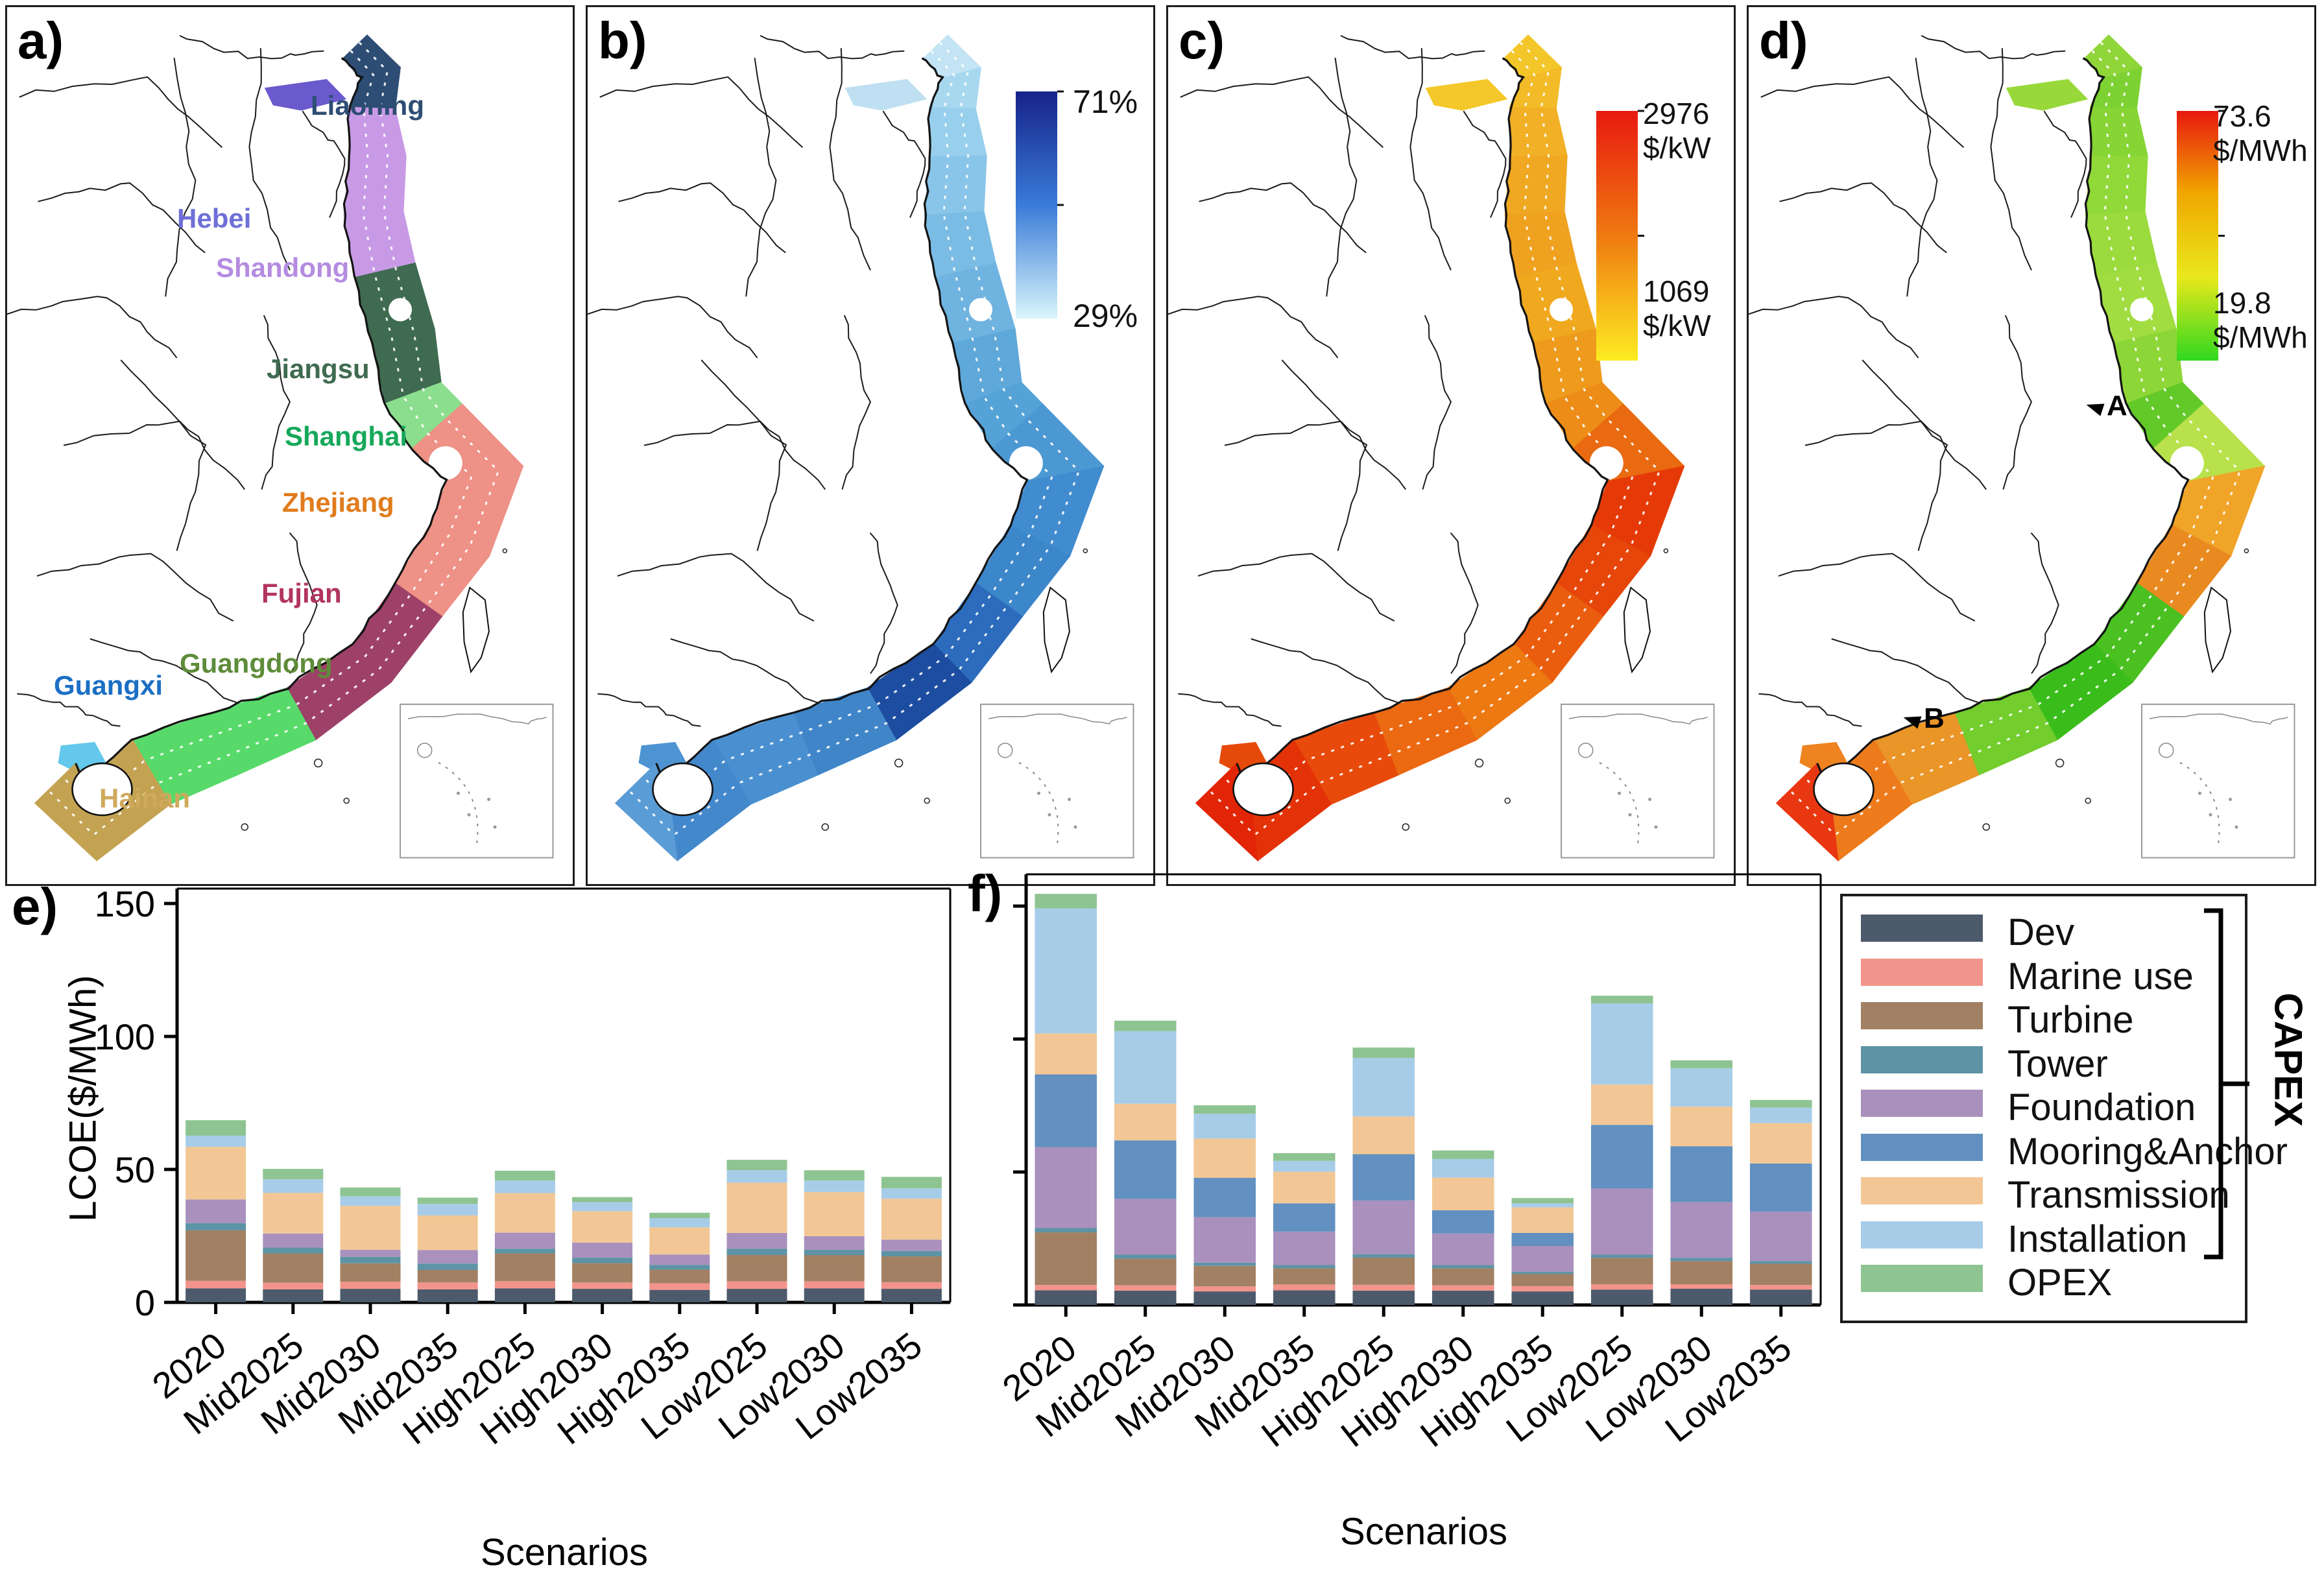  What do you see at coordinates (564, 1552) in the screenshot?
I see `e-x-axis-label: Scenarios` at bounding box center [564, 1552].